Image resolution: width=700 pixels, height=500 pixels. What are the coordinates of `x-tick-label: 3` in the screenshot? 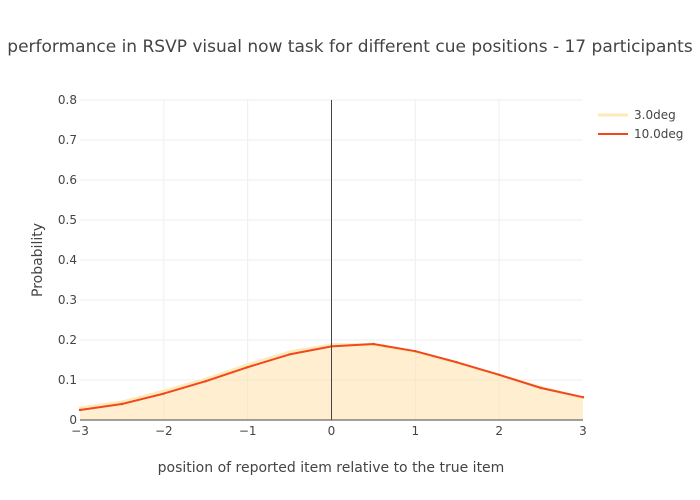 It's located at (583, 431).